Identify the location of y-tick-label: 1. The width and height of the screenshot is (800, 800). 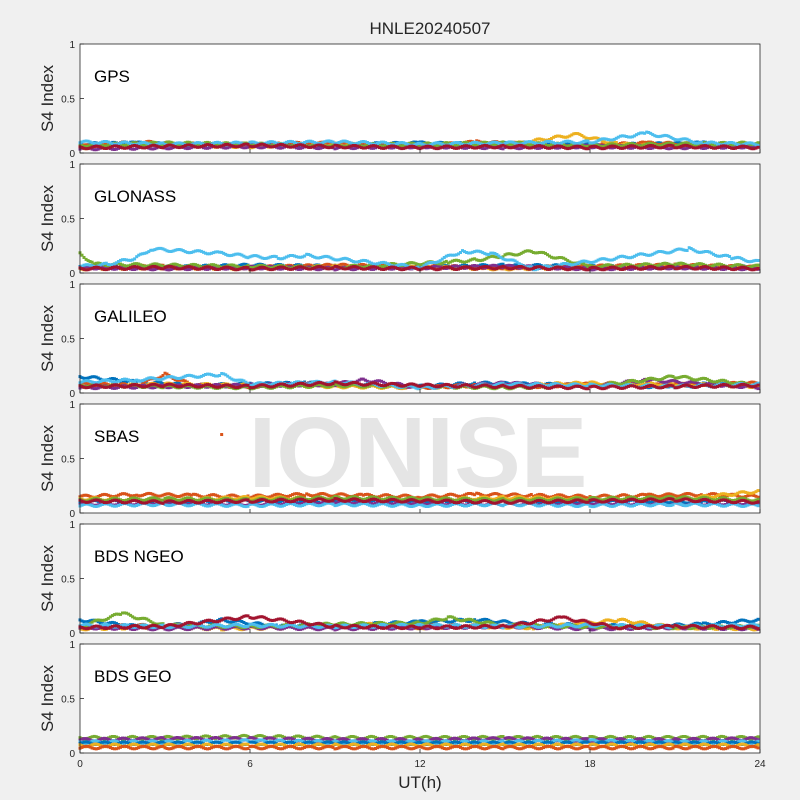
(72, 45).